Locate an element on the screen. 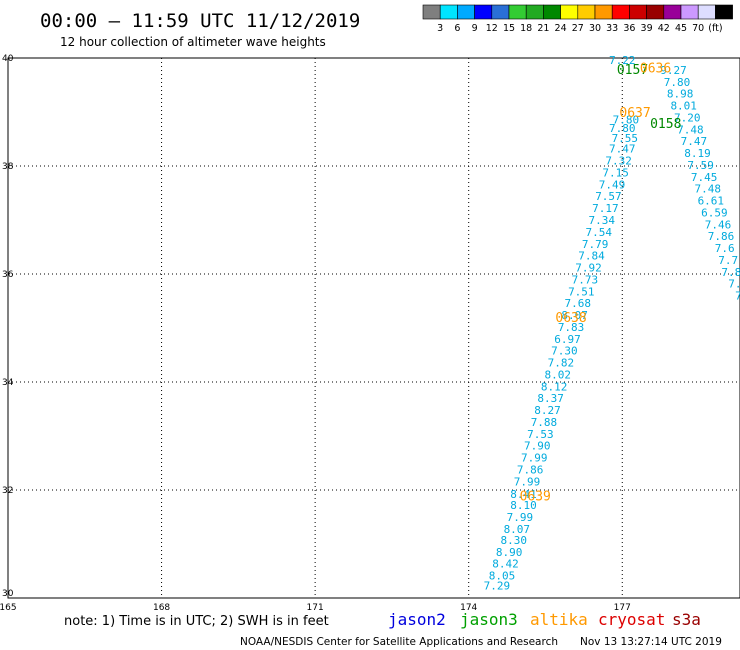 This screenshot has width=740, height=650. swh-point-label: 7.53 is located at coordinates (540, 434).